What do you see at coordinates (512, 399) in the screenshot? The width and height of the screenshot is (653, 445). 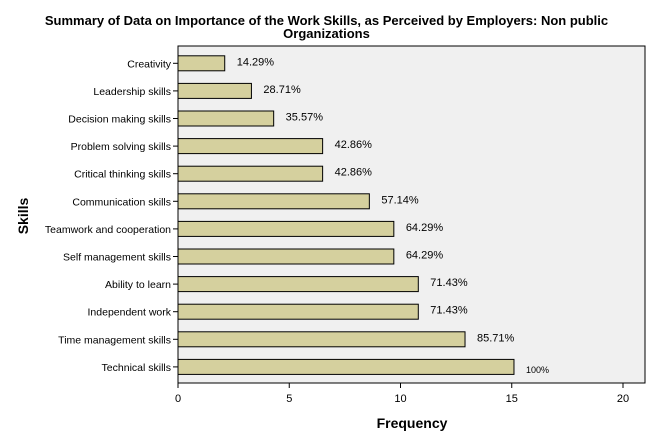 I see `x-tick-label: 15` at bounding box center [512, 399].